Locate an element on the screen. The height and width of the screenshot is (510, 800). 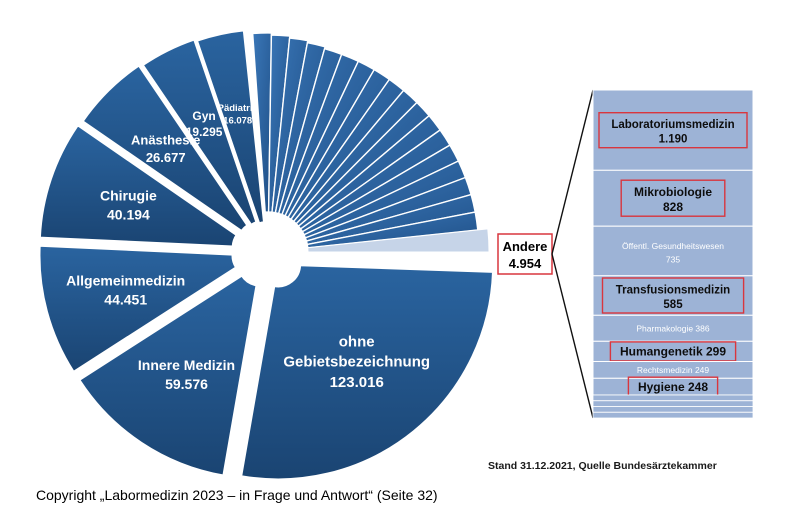
pie-slice-anasthesie is located at coordinates (165, 148).